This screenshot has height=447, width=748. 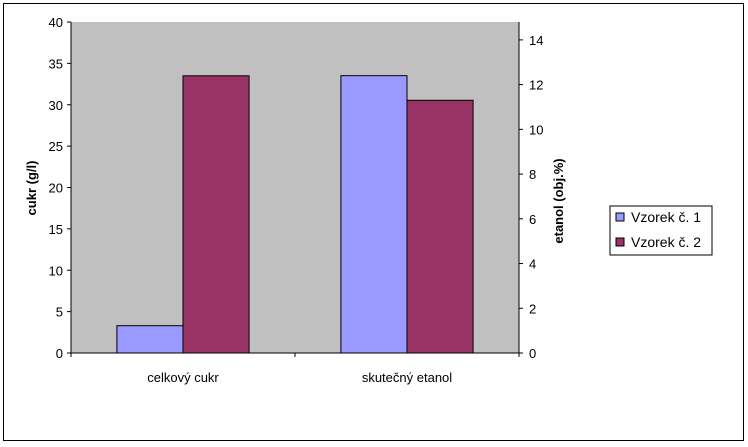 What do you see at coordinates (536, 129) in the screenshot?
I see `right-tick-label: 10` at bounding box center [536, 129].